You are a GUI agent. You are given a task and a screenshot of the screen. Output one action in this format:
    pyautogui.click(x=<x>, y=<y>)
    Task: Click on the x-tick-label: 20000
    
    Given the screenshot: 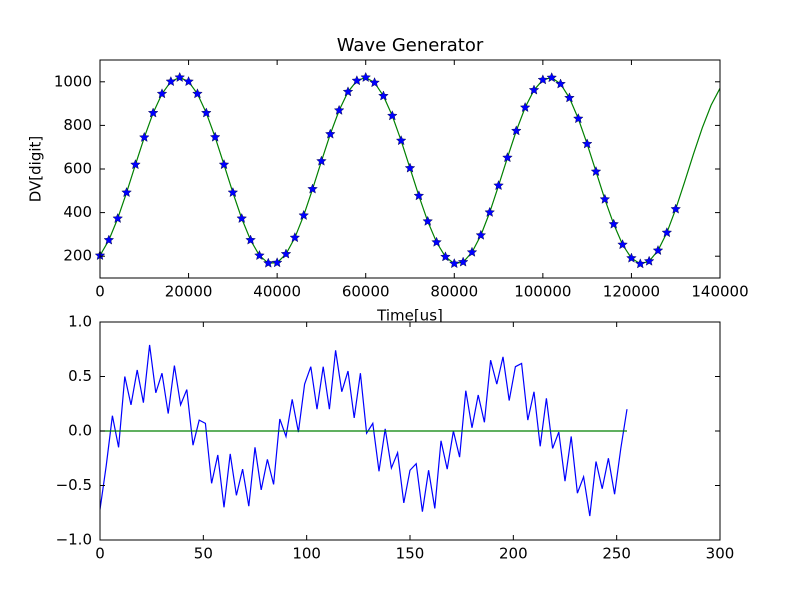 What is the action you would take?
    pyautogui.click(x=189, y=292)
    